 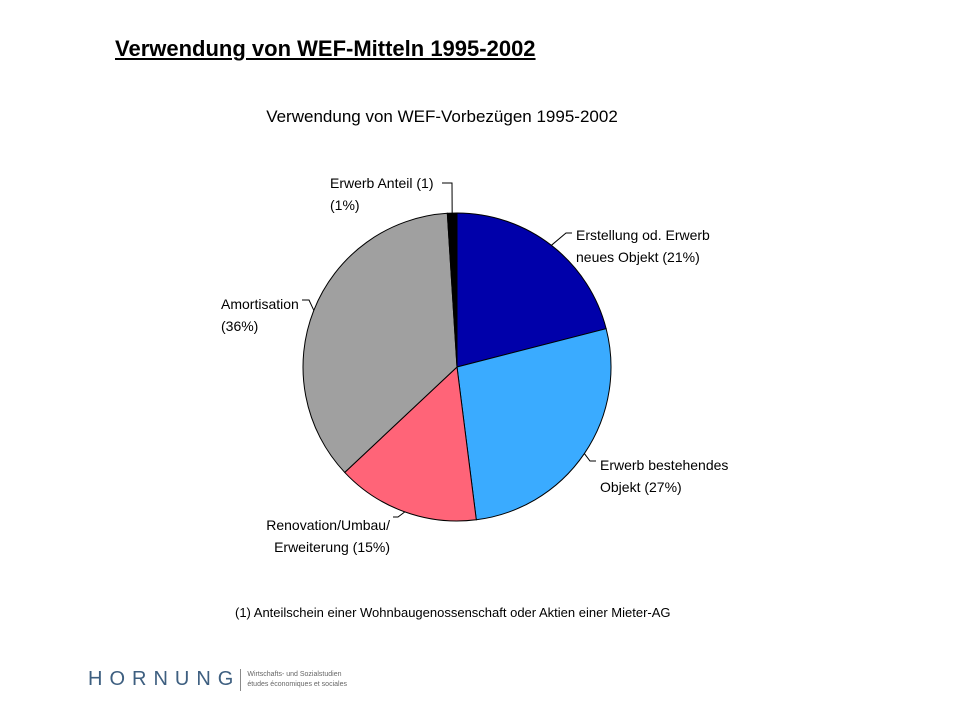 I want to click on company-subtitle-line1: Wirtschafts- und Sozialstudien, so click(x=294, y=674).